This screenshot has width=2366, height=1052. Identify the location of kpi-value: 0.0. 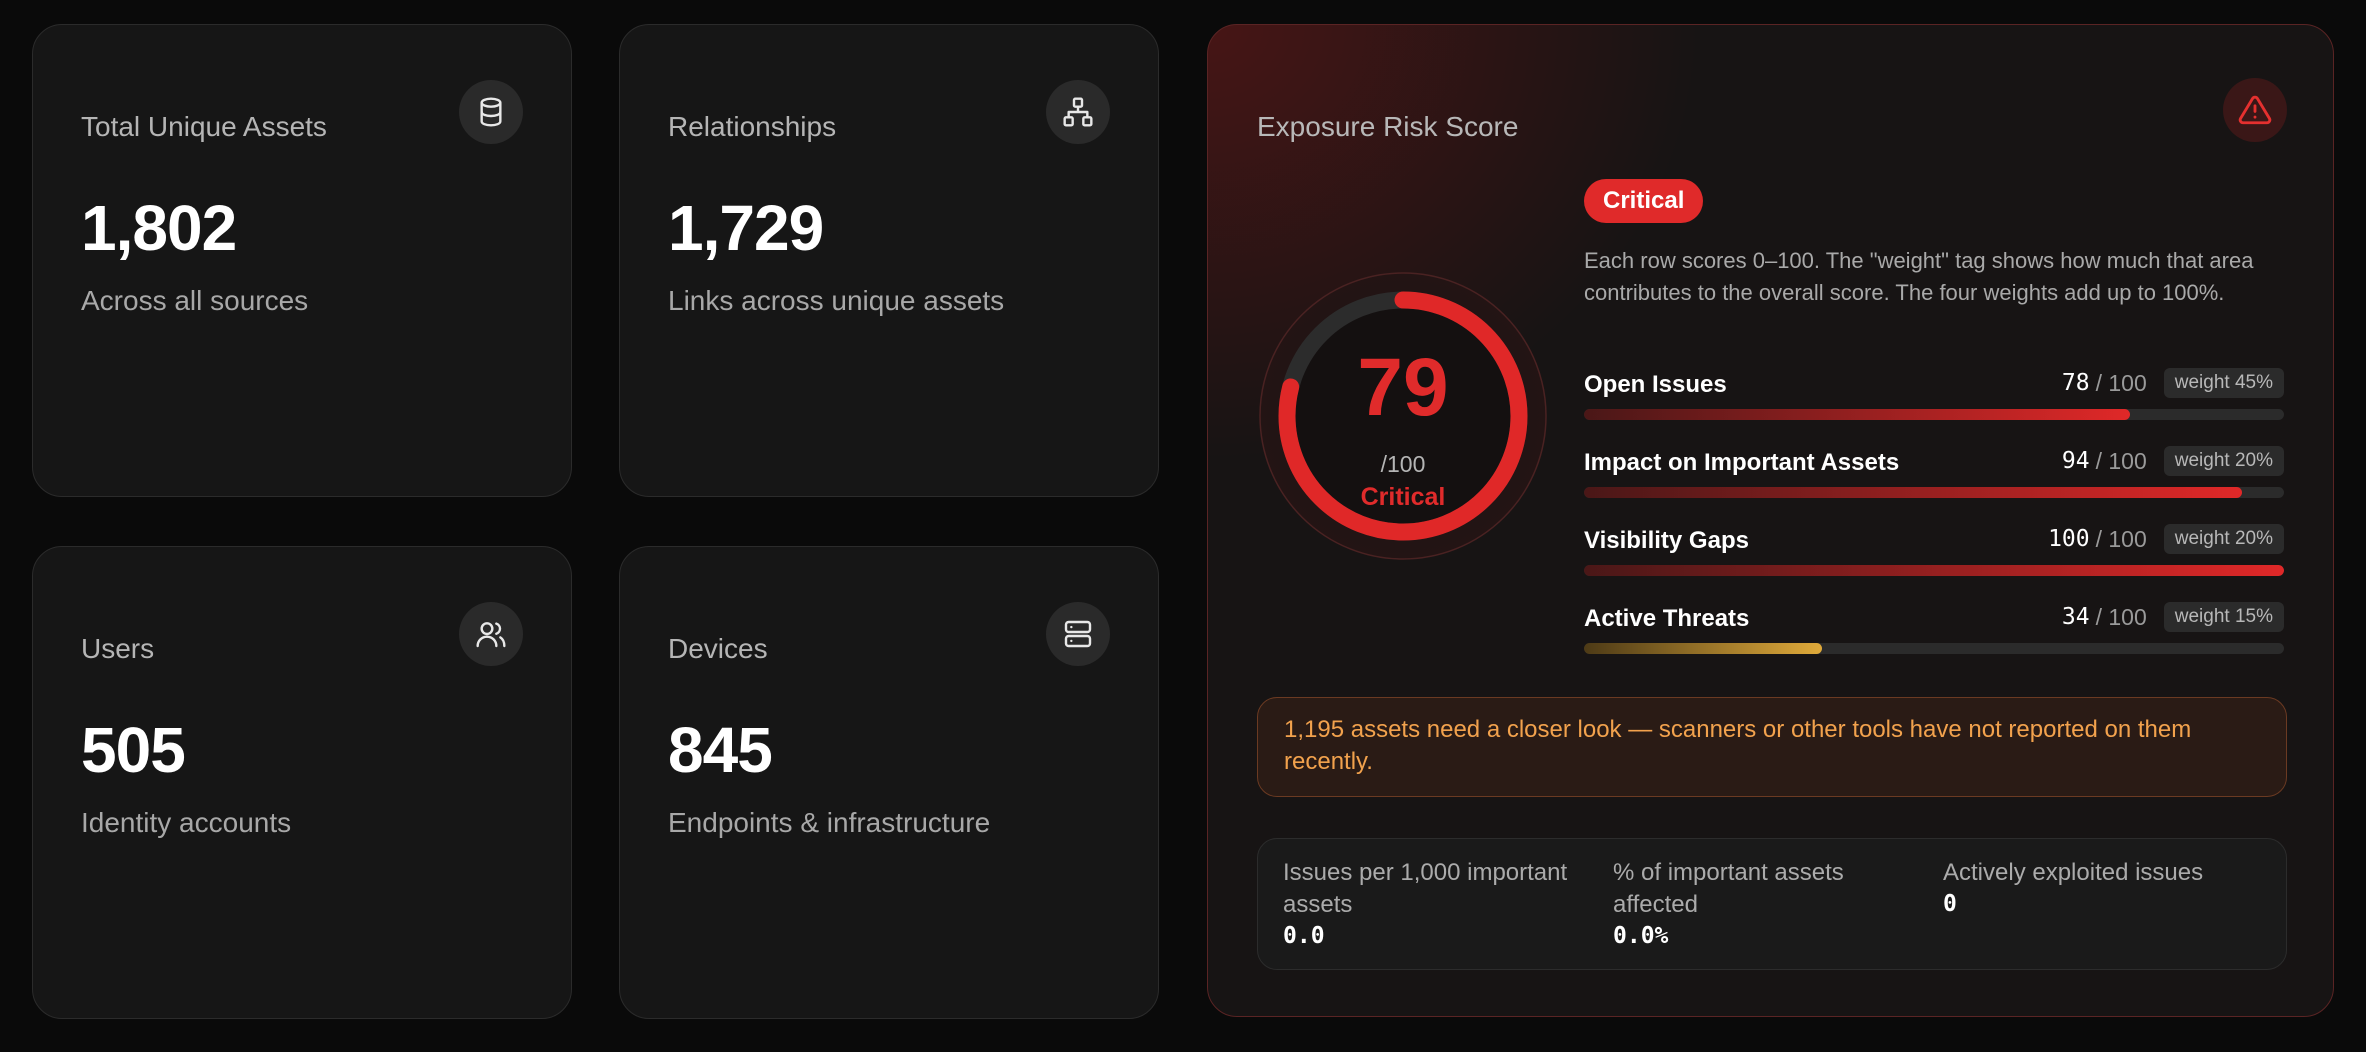
(1304, 936).